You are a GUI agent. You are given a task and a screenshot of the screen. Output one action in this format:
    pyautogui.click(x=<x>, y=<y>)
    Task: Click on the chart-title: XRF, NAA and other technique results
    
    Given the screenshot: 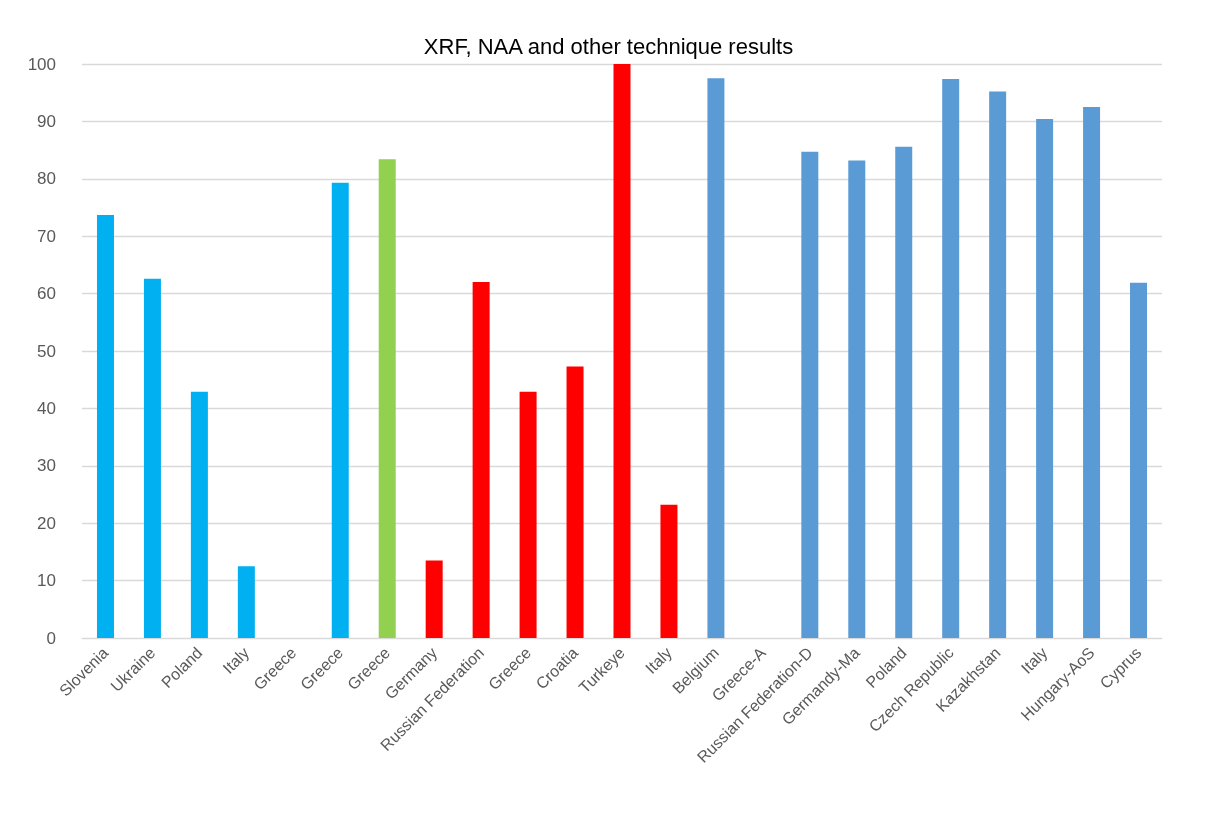 What is the action you would take?
    pyautogui.click(x=608, y=46)
    